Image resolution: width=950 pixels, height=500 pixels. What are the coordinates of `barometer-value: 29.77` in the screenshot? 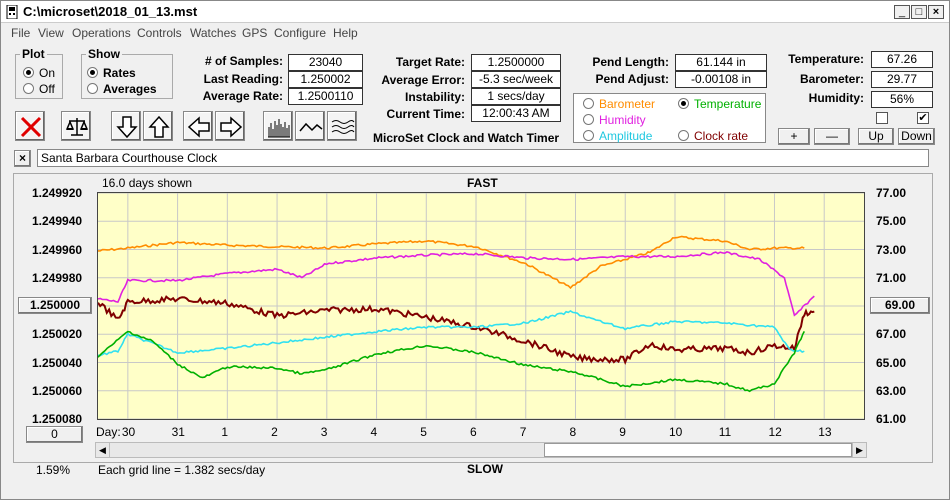 It's located at (902, 79).